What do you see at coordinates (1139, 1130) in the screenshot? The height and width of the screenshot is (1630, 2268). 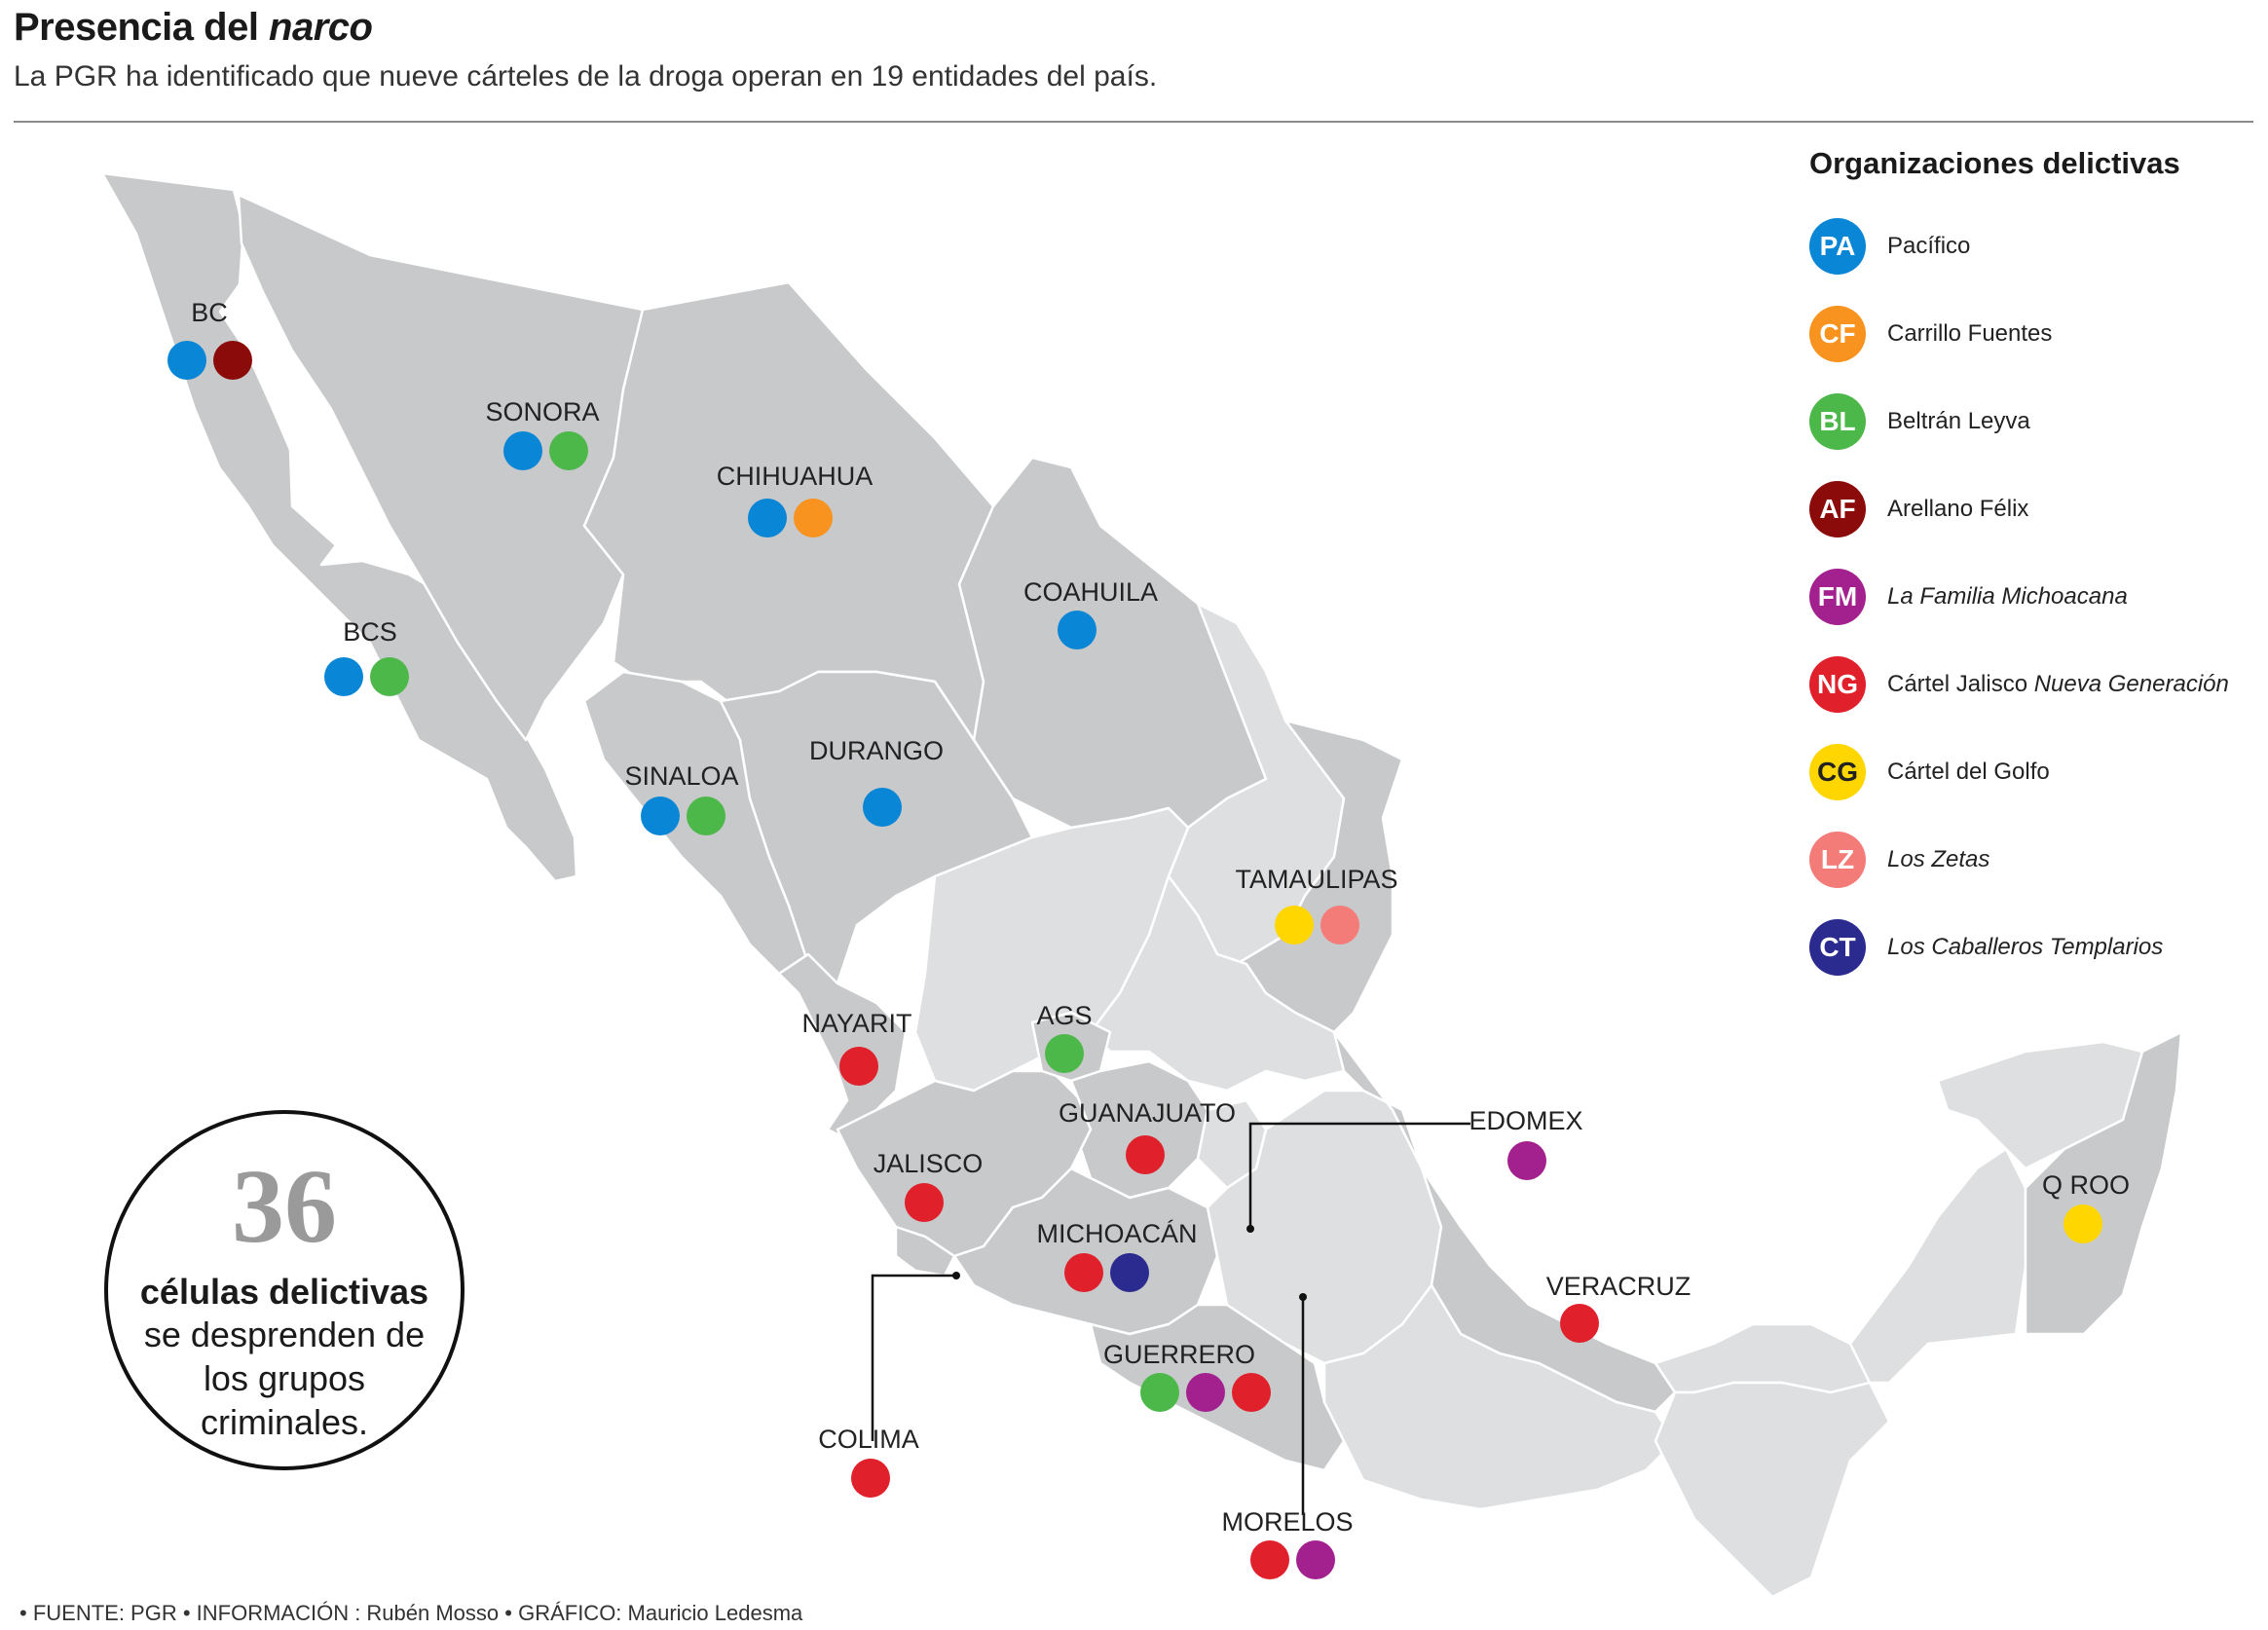 I see `region-guanajuato` at bounding box center [1139, 1130].